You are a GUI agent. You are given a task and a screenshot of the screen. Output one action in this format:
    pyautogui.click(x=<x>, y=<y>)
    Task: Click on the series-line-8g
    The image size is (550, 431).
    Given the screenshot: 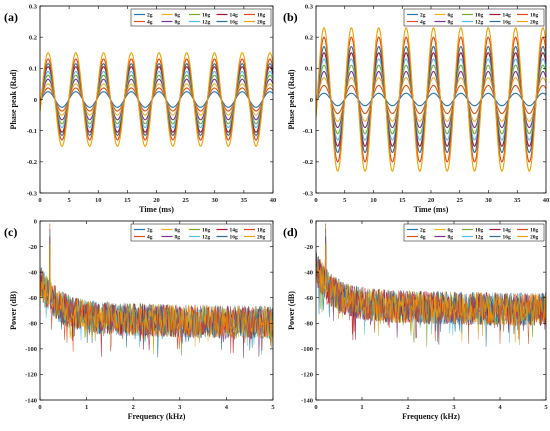 What is the action you would take?
    pyautogui.click(x=156, y=293)
    